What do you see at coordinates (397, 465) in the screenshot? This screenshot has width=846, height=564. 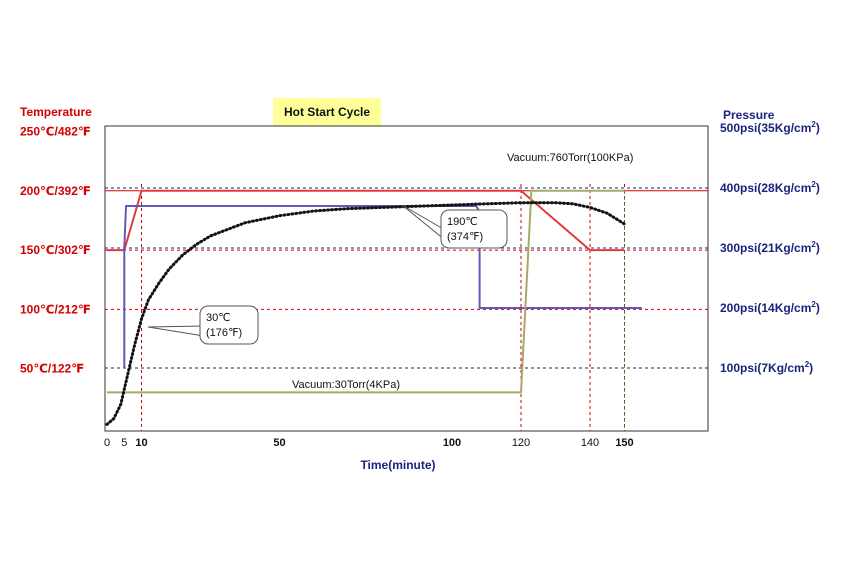 I see `x-axis-title: Time(minute)` at bounding box center [397, 465].